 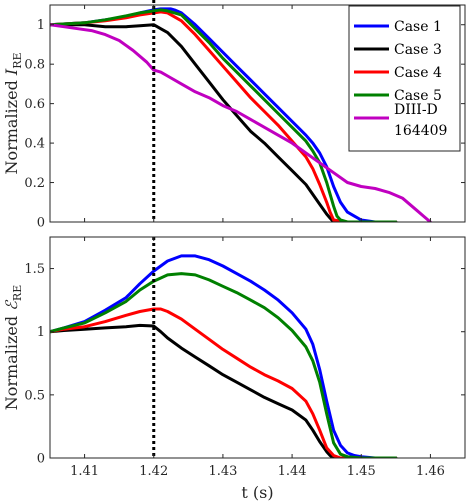 I want to click on x-axis-label: t (s), so click(x=257, y=492).